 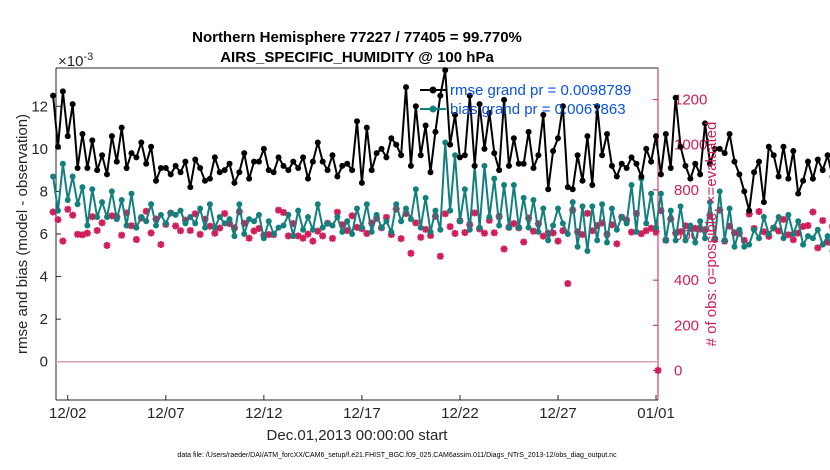 I want to click on y-tick-label: 8, so click(x=44, y=191).